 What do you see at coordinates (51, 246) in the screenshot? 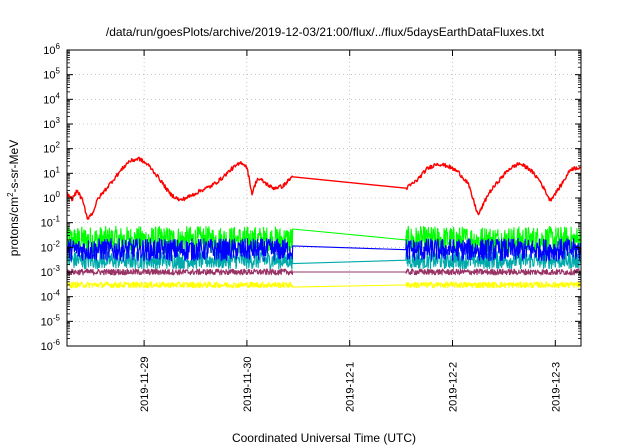
I see `y-tick-label: 10⁻²` at bounding box center [51, 246].